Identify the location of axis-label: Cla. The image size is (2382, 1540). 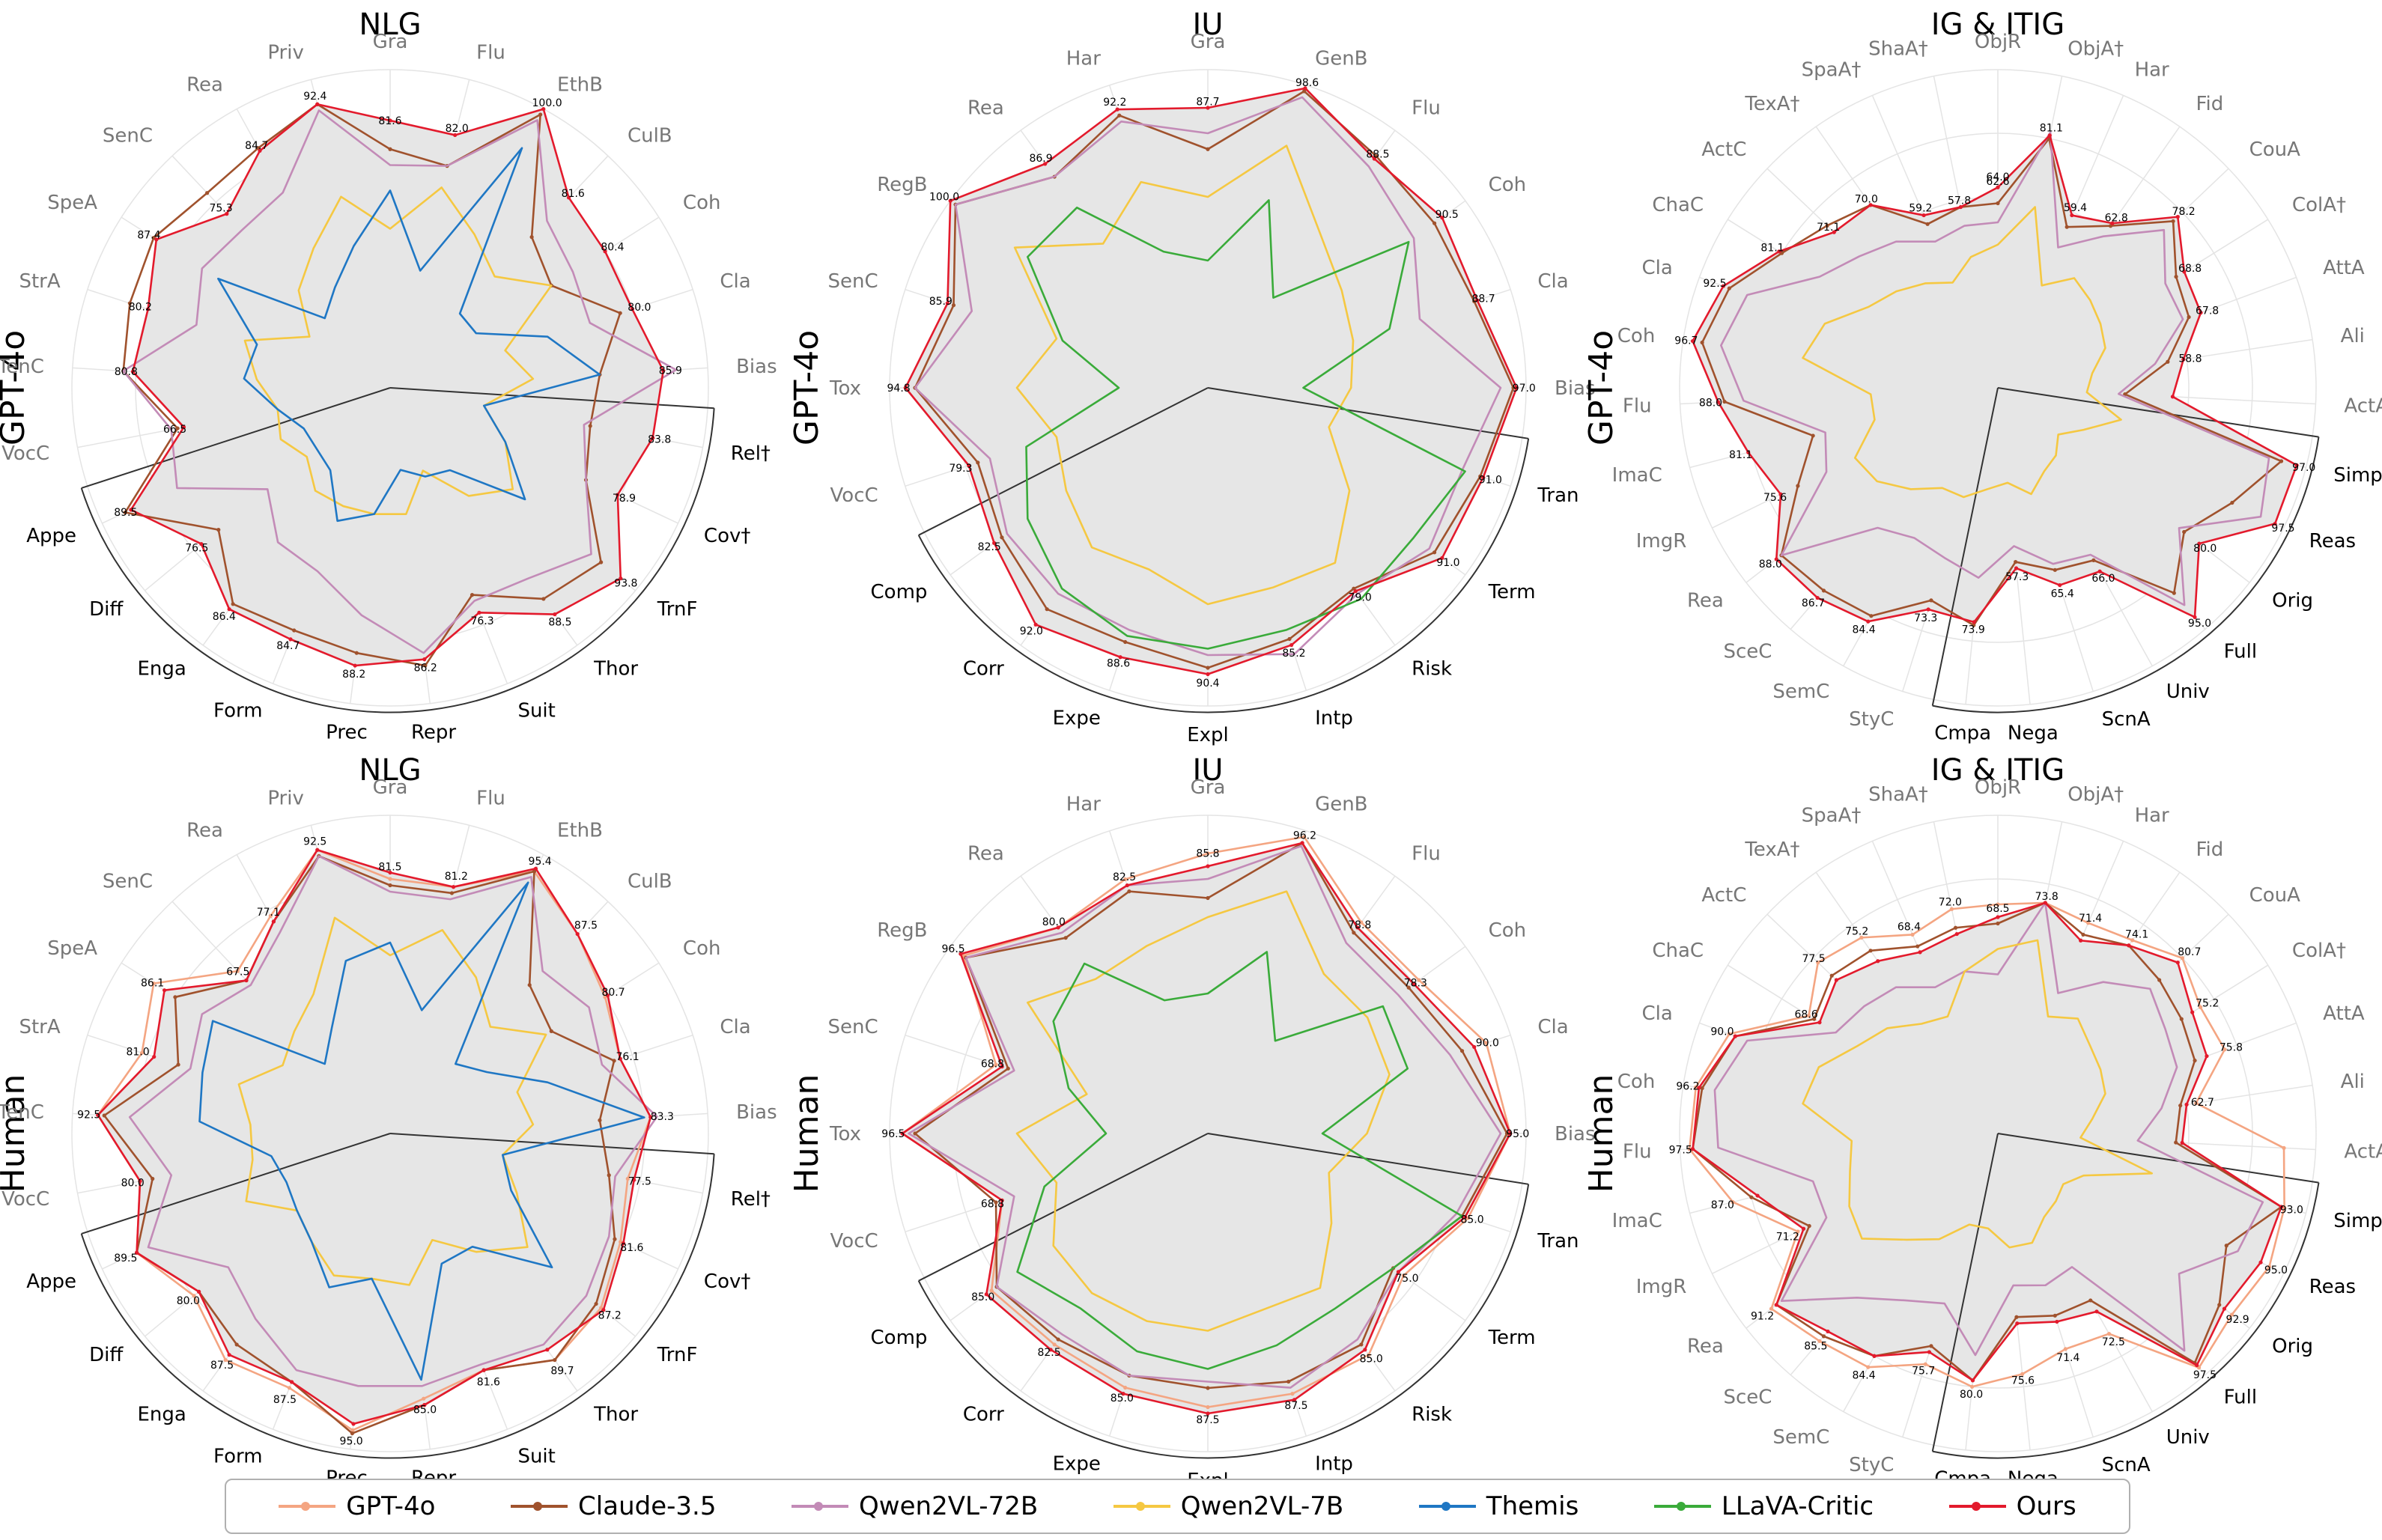
(735, 1027).